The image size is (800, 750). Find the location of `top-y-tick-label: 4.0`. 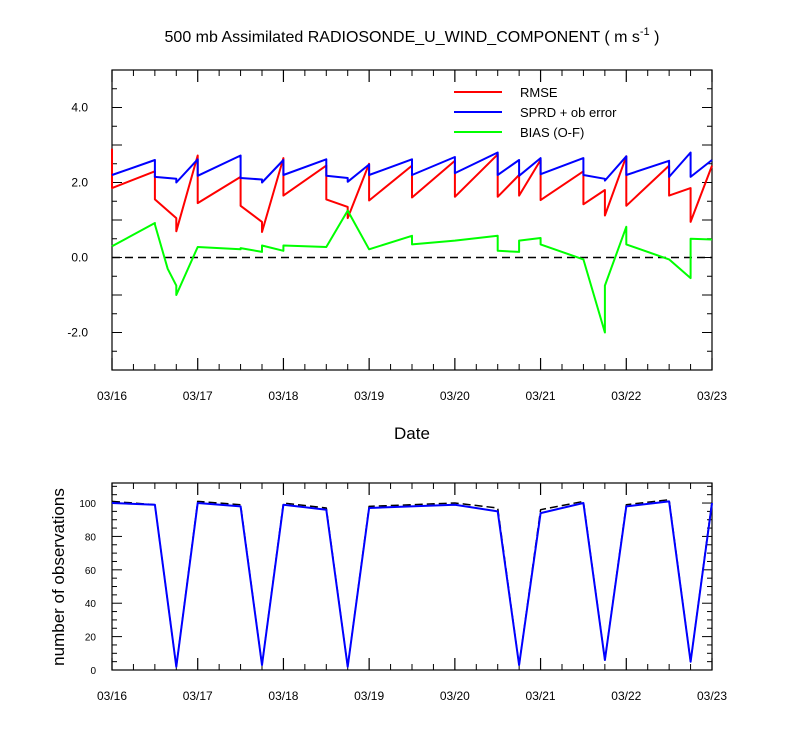

top-y-tick-label: 4.0 is located at coordinates (79, 108).